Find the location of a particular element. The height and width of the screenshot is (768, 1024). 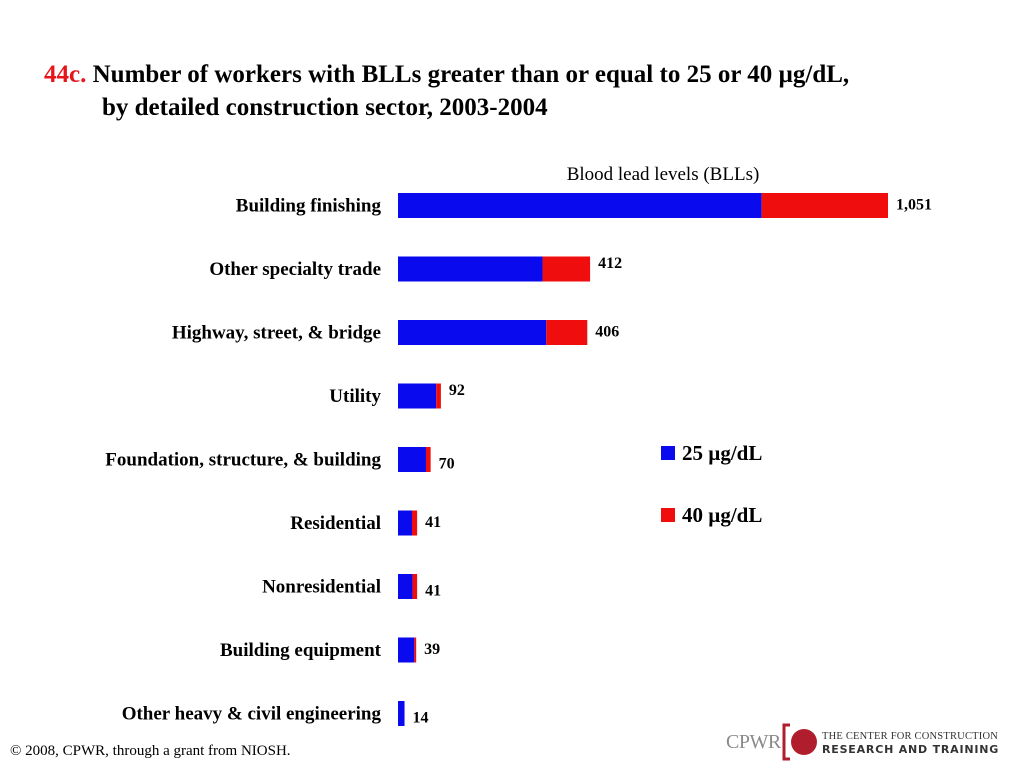

category-label: Nonresidential is located at coordinates (321, 587).